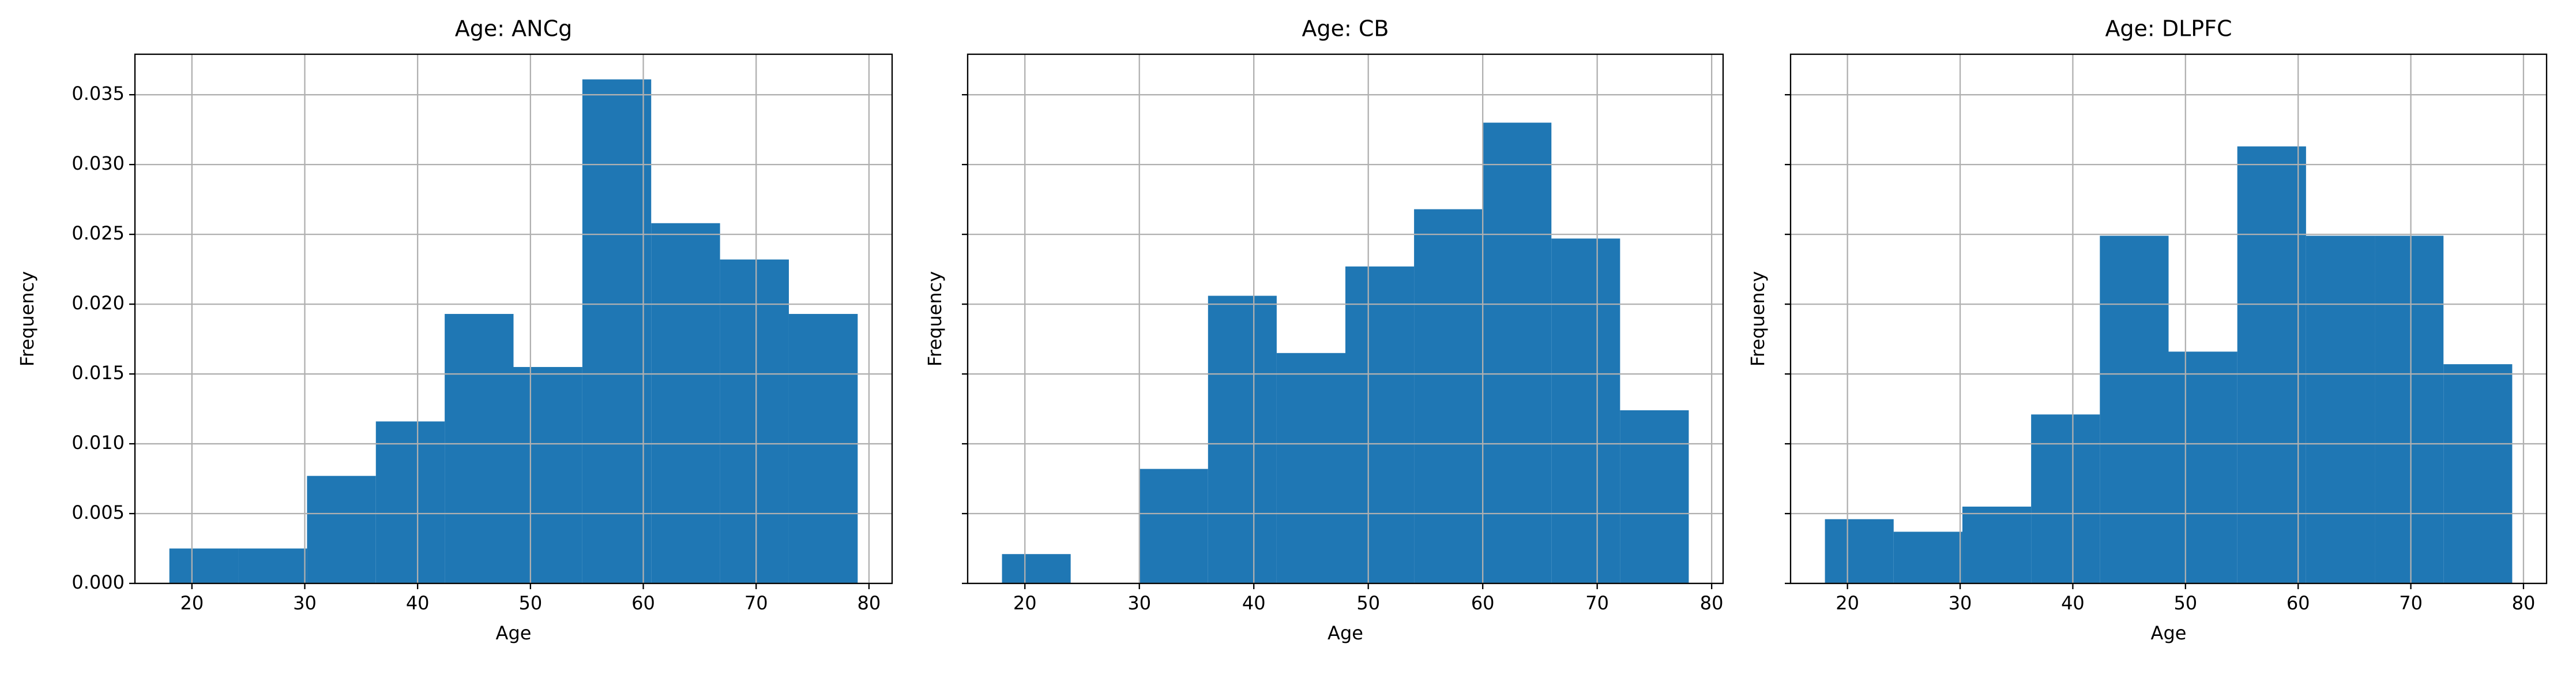 This screenshot has height=674, width=2576. What do you see at coordinates (98, 303) in the screenshot?
I see `y-tick-label: 0.020` at bounding box center [98, 303].